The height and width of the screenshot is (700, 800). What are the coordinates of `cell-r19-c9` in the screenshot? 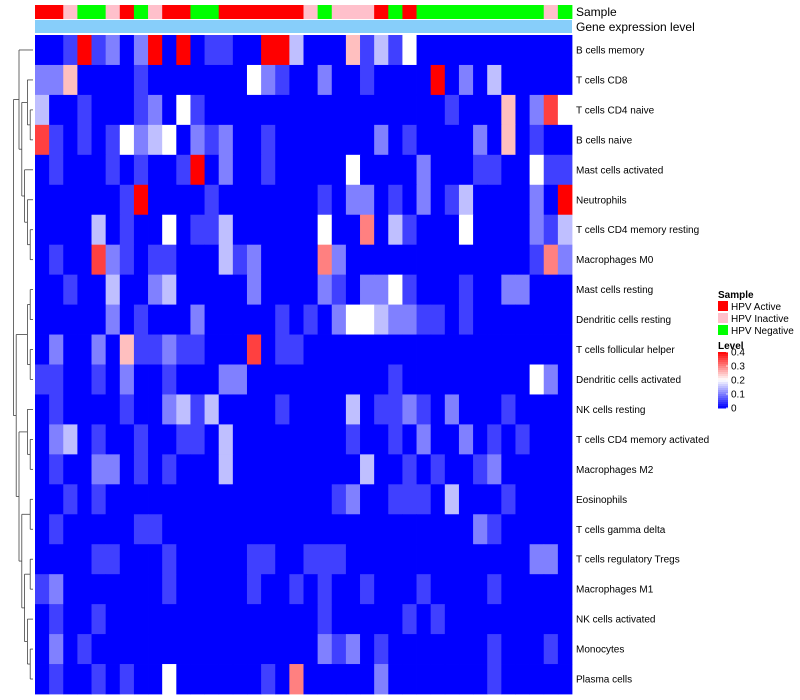 It's located at (169, 619).